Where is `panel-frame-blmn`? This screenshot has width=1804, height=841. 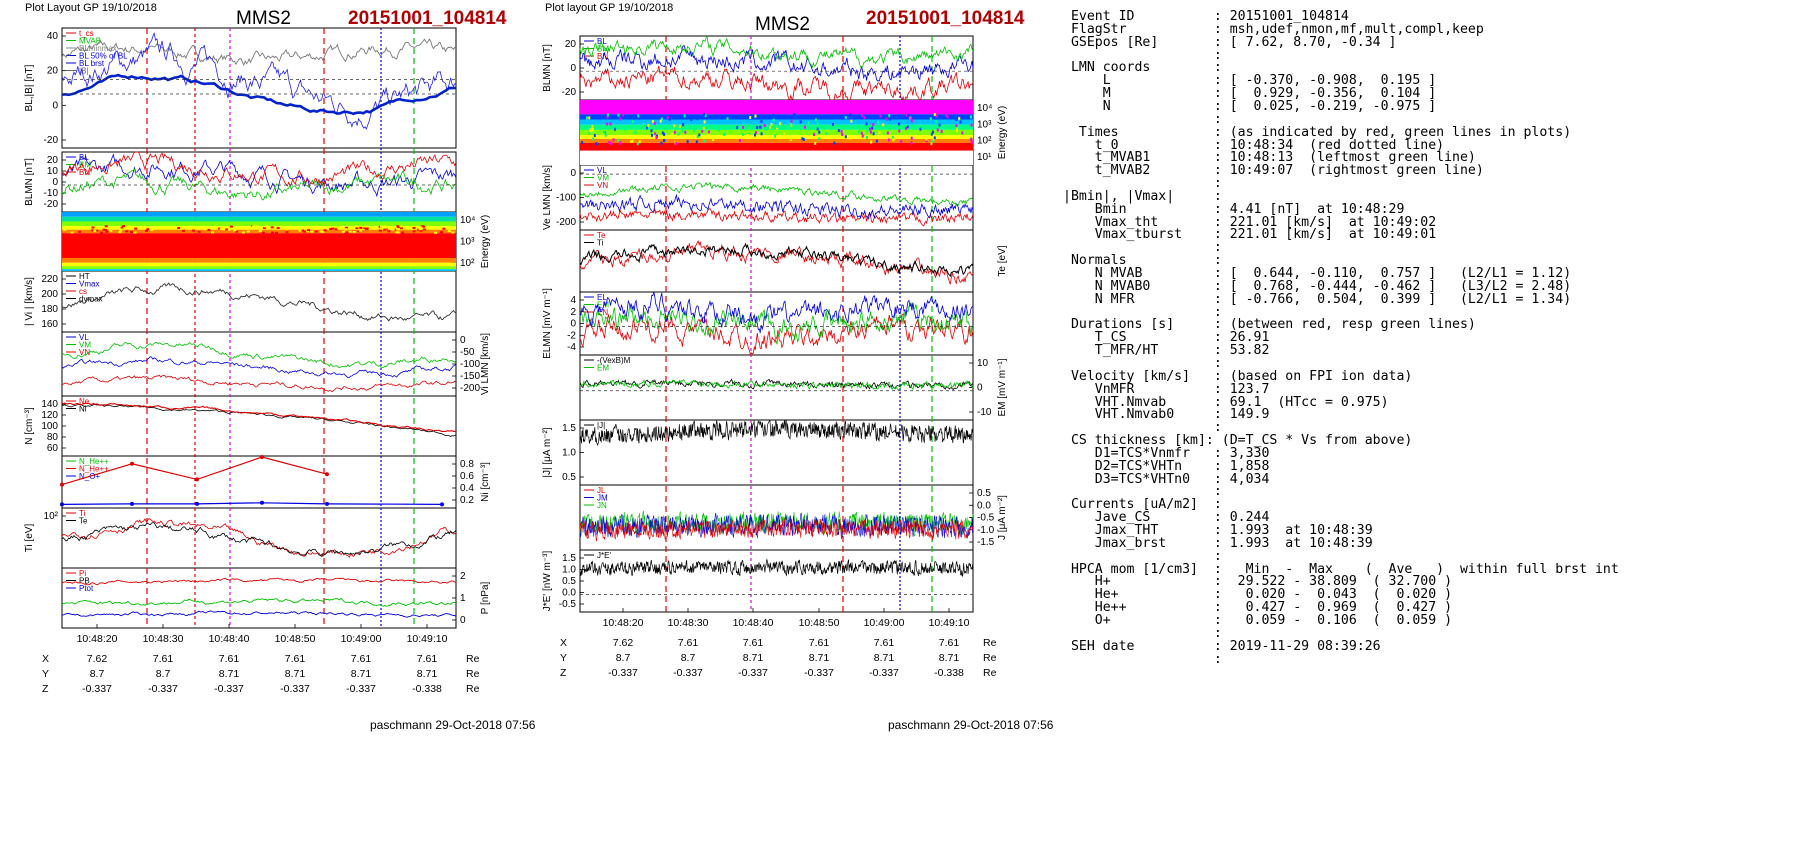
panel-frame-blmn is located at coordinates (776, 68).